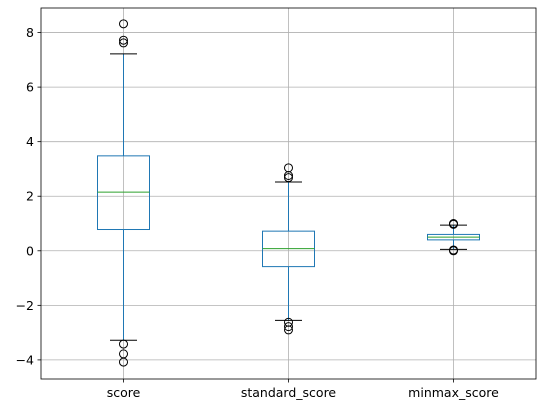  I want to click on y-tick-label: 2, so click(30, 196).